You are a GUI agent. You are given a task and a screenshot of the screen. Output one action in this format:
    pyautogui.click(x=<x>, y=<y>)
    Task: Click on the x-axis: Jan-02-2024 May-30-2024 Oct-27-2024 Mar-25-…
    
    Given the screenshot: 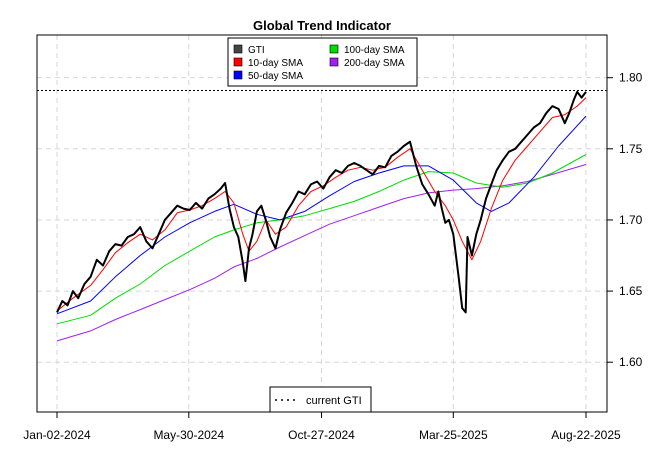 What is the action you would take?
    pyautogui.click(x=322, y=426)
    